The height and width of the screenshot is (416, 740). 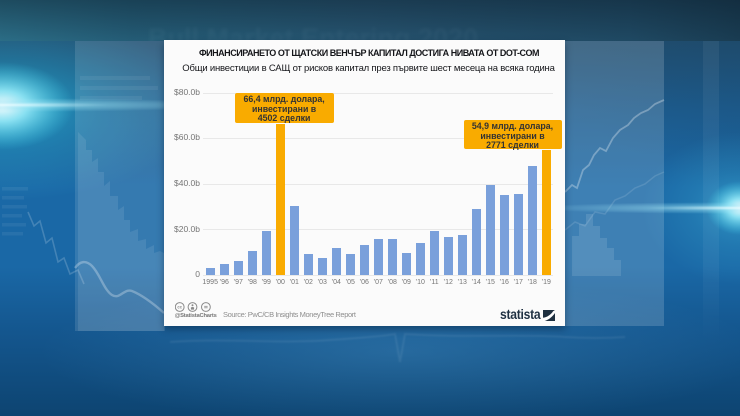 What do you see at coordinates (313, 38) in the screenshot?
I see `svg-text: Bull Market Entering 2020` at bounding box center [313, 38].